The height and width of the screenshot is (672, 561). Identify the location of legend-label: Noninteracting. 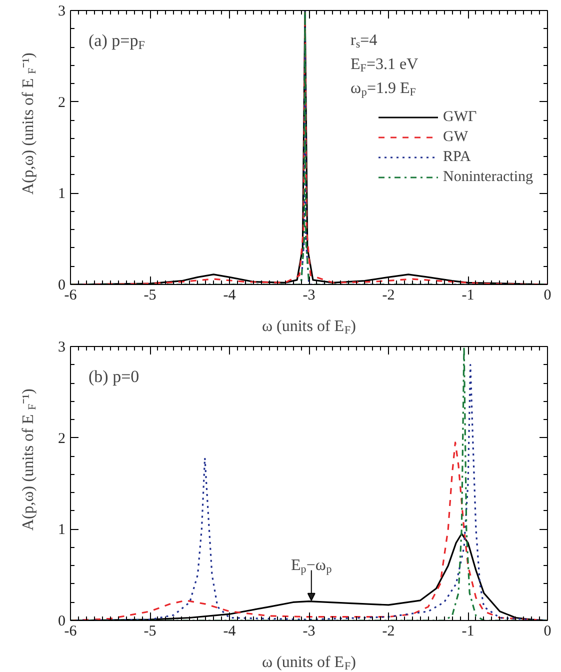
(488, 177).